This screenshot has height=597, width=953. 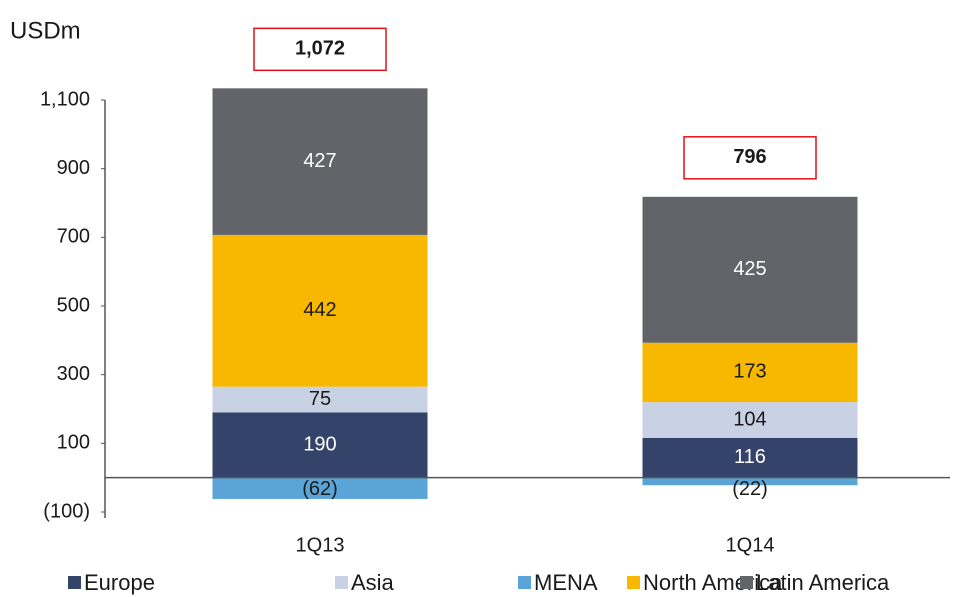 What do you see at coordinates (73, 443) in the screenshot?
I see `y-tick-label: 100` at bounding box center [73, 443].